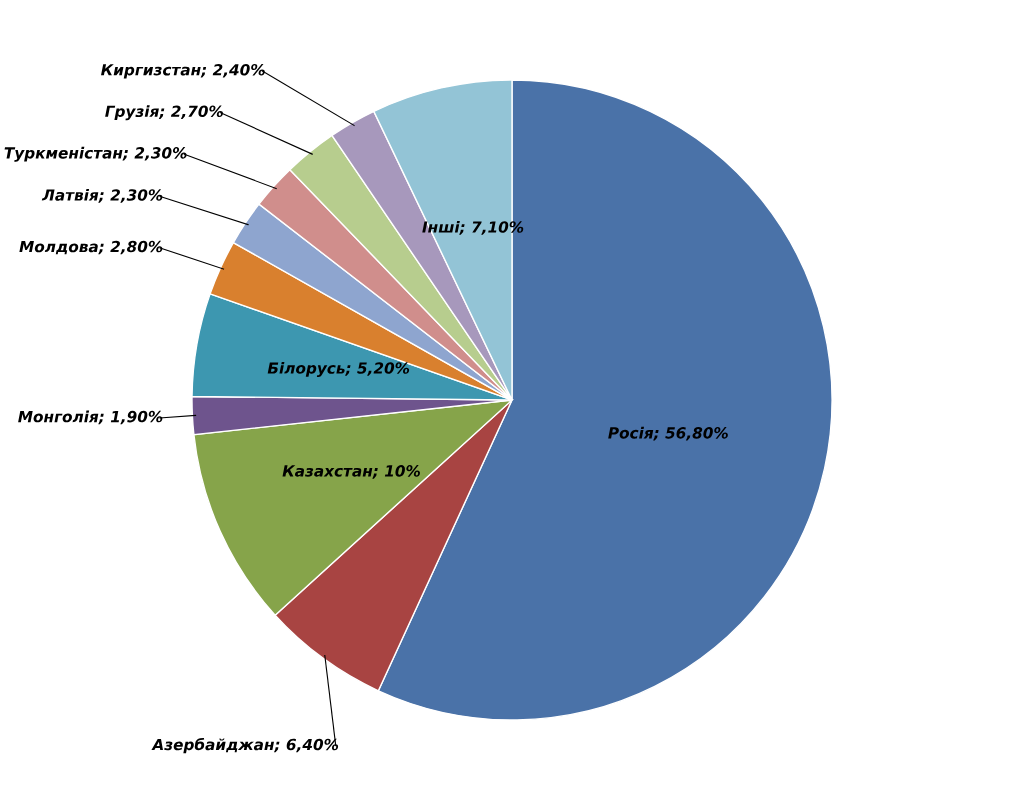  Describe the element at coordinates (91, 247) in the screenshot. I see `slice-label: Молдова; 2,80%` at that location.